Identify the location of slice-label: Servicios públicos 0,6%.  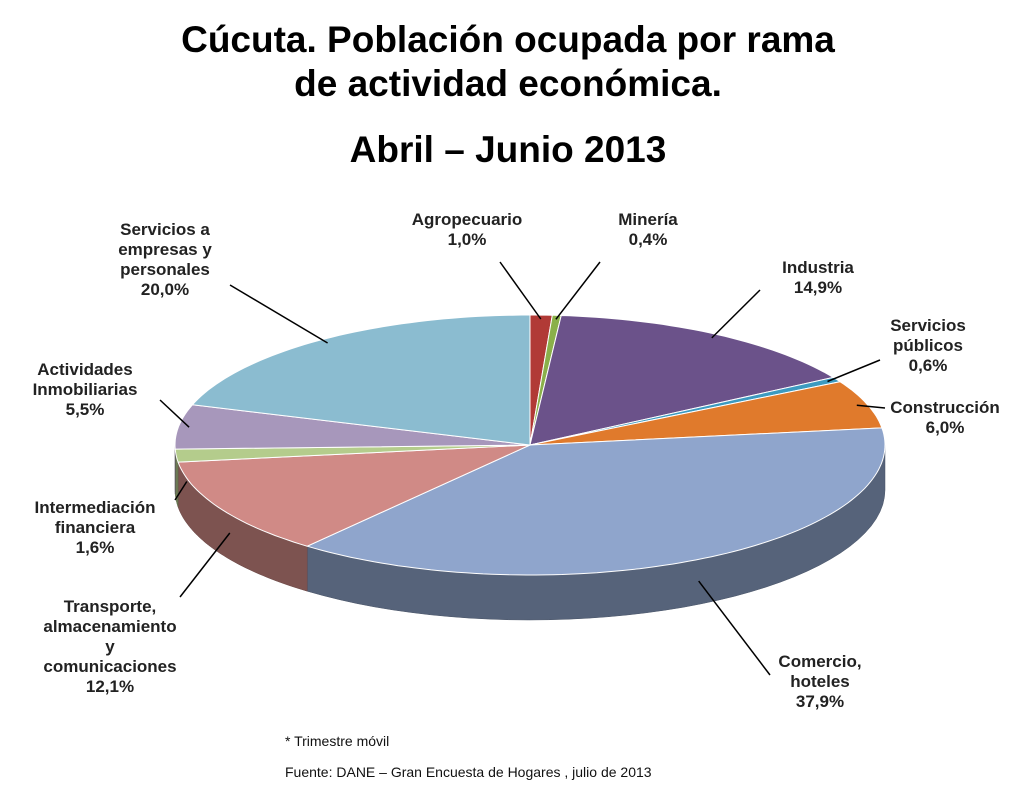
(928, 346).